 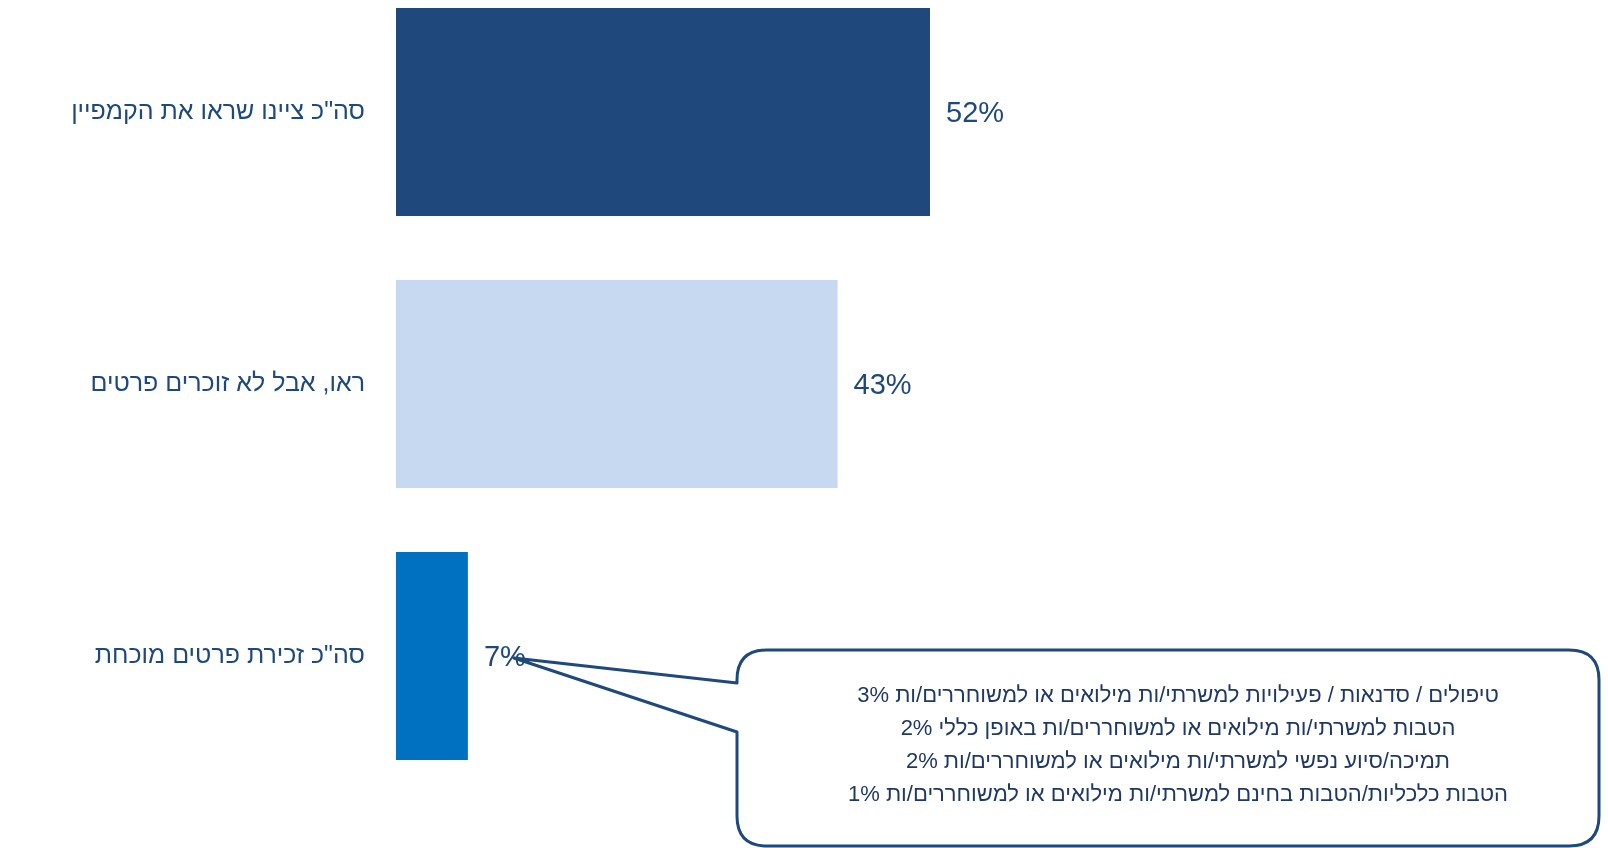 I want to click on data-label: 43%, so click(x=882, y=383).